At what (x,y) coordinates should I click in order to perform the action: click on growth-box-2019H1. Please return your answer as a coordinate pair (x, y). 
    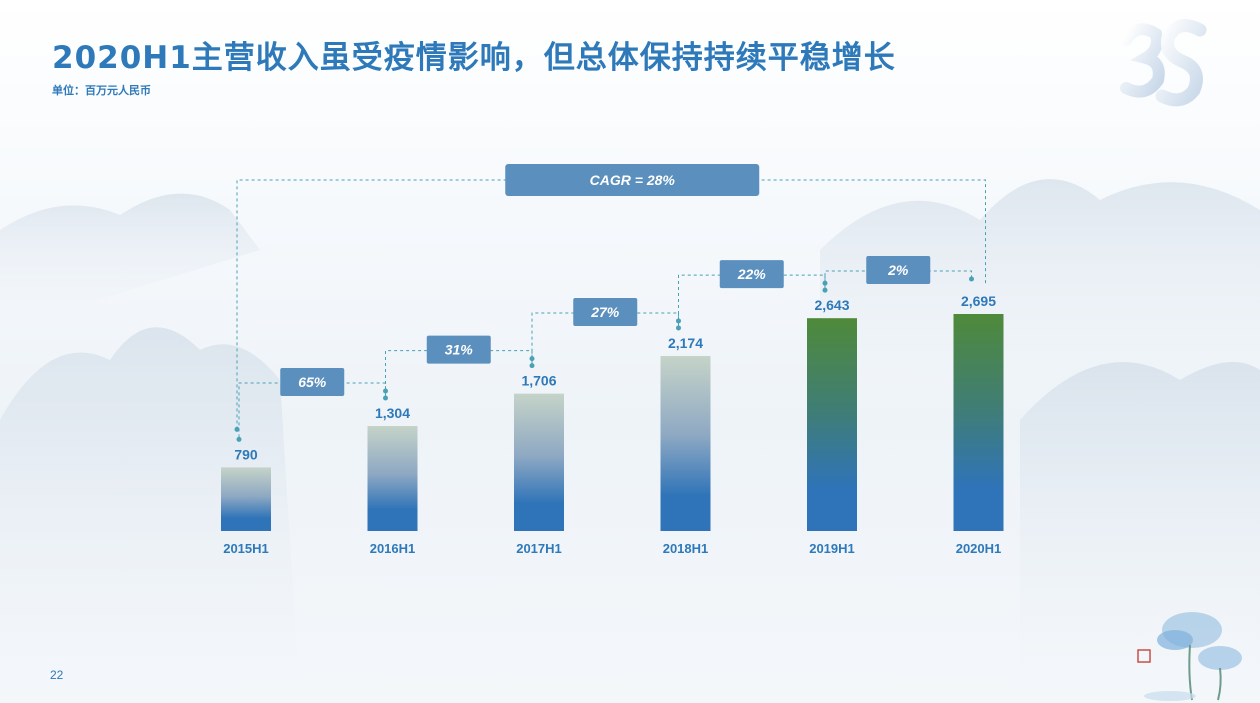
    Looking at the image, I should click on (751, 274).